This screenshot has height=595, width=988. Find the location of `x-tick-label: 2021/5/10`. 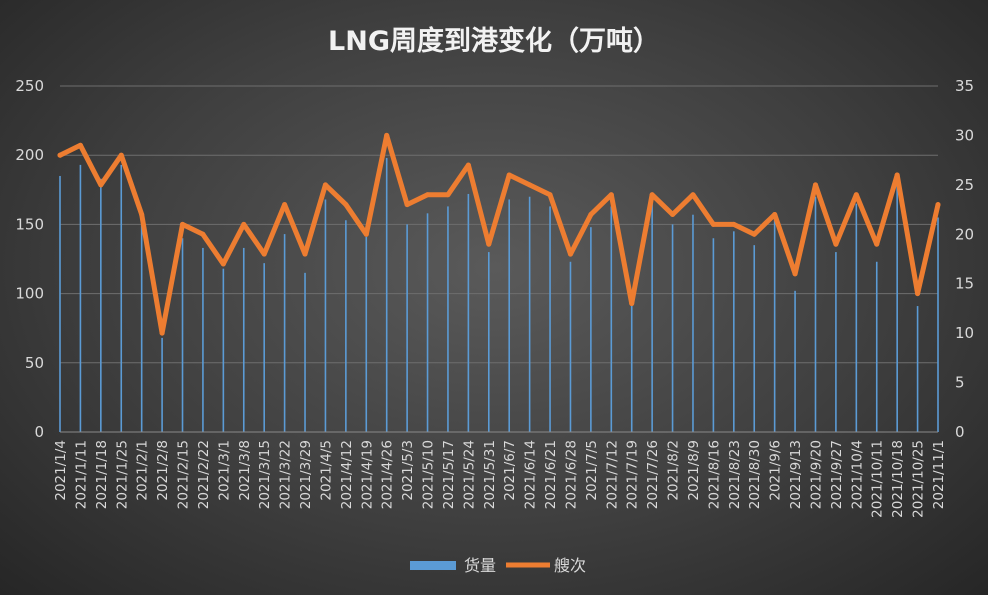

x-tick-label: 2021/5/10 is located at coordinates (429, 474).